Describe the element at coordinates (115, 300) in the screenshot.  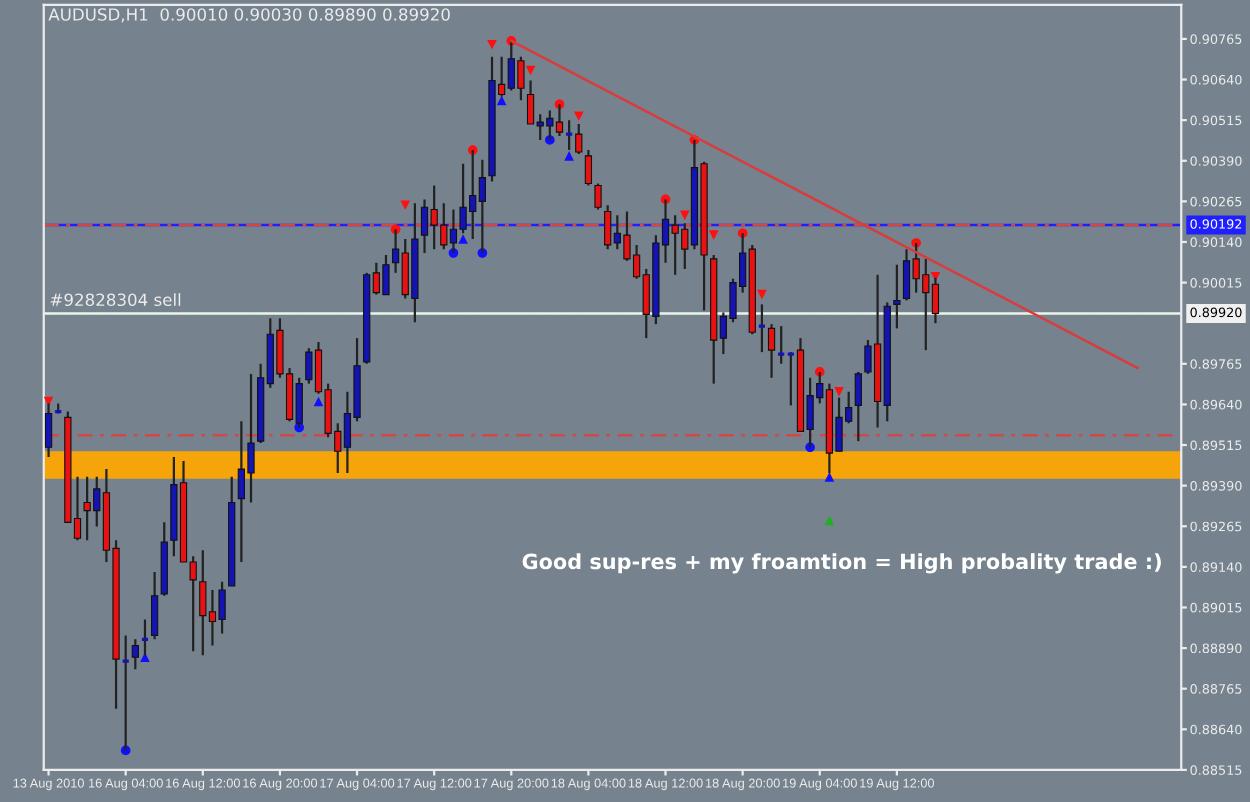
I see `ref-line-label: #92828304 sell` at that location.